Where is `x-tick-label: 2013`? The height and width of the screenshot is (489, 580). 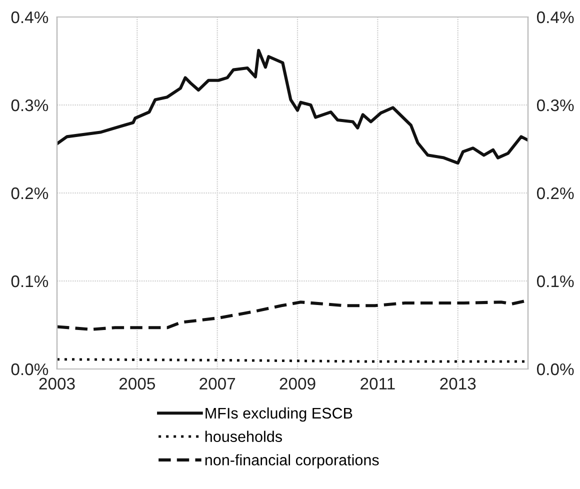 x-tick-label: 2013 is located at coordinates (458, 384).